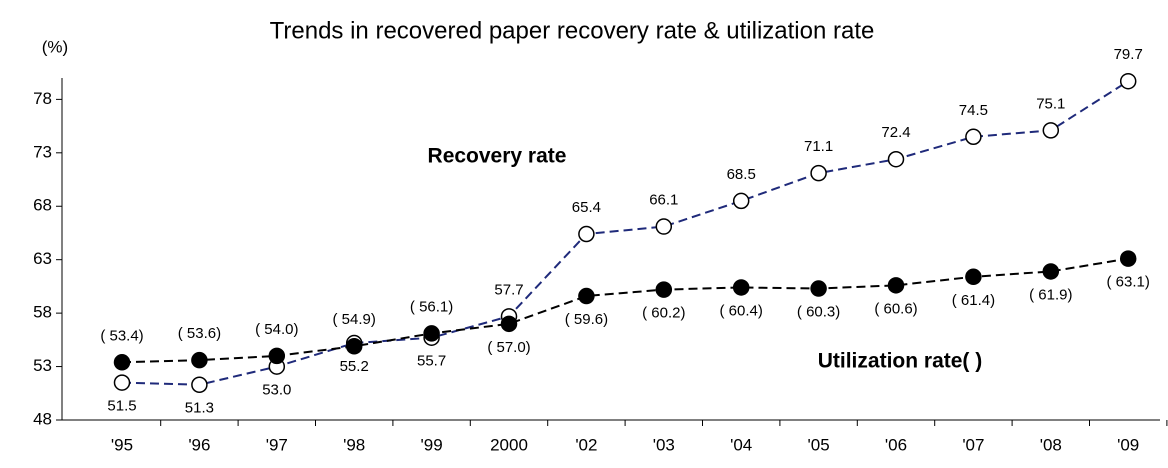 The image size is (1168, 468). Describe the element at coordinates (42, 312) in the screenshot. I see `y-tick-label: 58` at that location.